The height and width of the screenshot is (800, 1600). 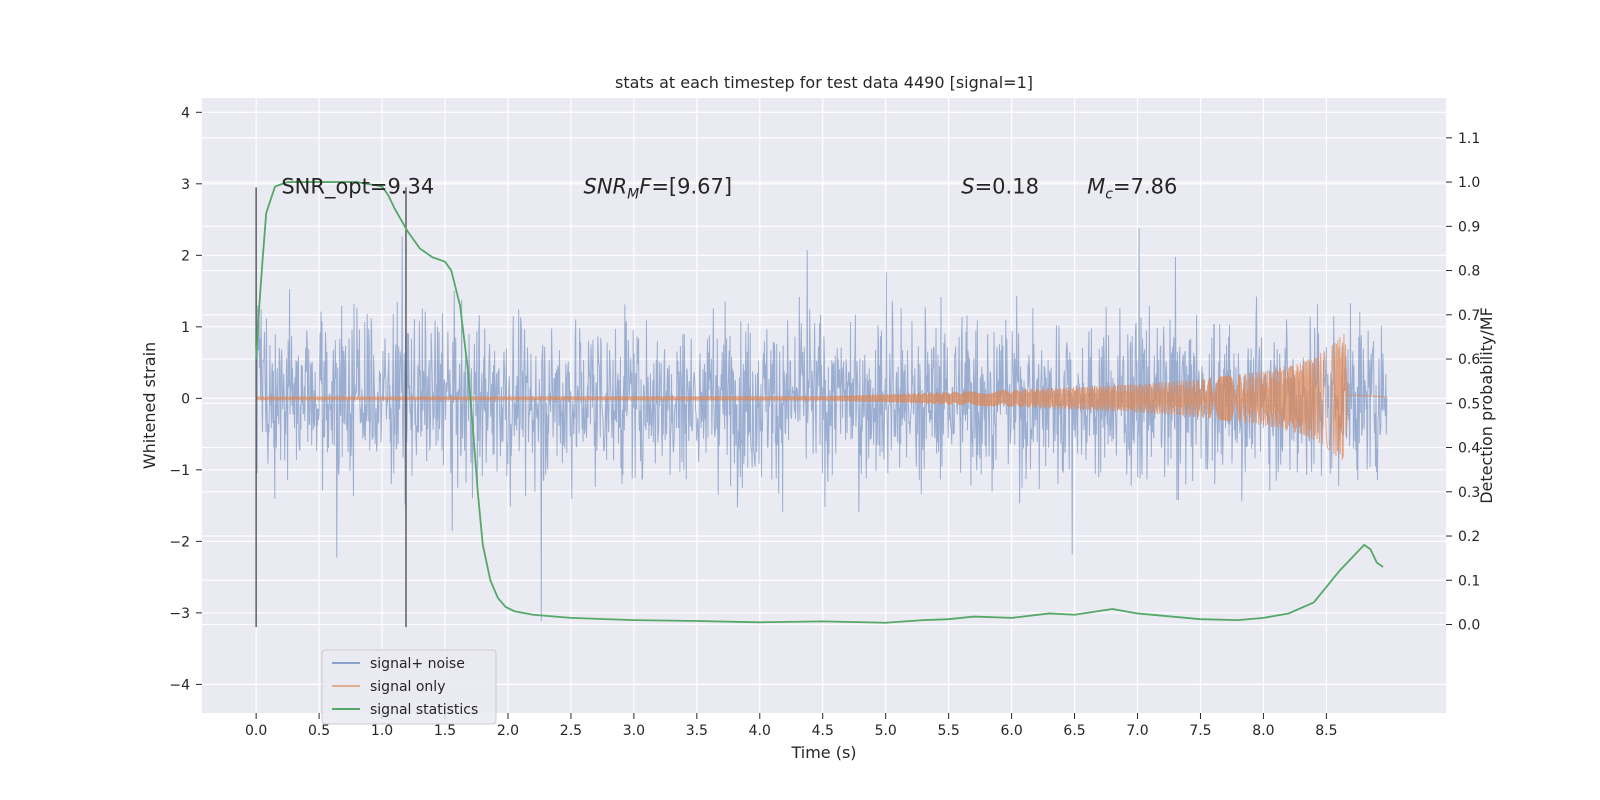 What do you see at coordinates (633, 194) in the screenshot?
I see `annotation-snr-mf-sub: M` at bounding box center [633, 194].